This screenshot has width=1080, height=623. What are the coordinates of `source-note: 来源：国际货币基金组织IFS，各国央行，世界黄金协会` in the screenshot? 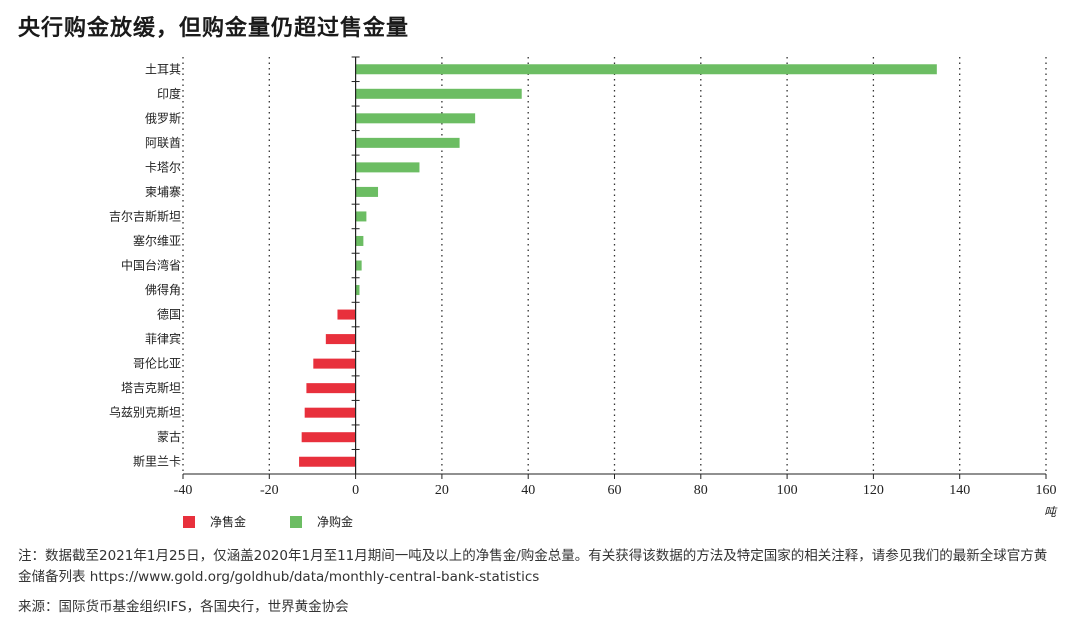 It's located at (183, 607).